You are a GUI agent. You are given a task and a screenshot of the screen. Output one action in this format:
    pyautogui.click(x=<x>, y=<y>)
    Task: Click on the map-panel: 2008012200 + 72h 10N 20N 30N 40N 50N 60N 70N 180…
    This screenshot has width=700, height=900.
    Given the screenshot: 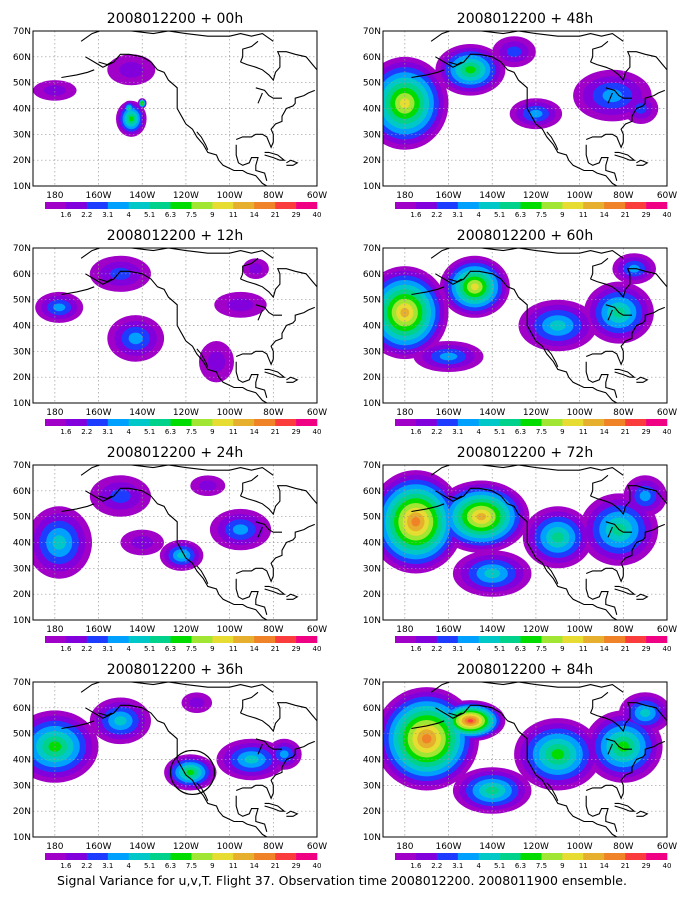 What is the action you would take?
    pyautogui.click(x=520, y=549)
    